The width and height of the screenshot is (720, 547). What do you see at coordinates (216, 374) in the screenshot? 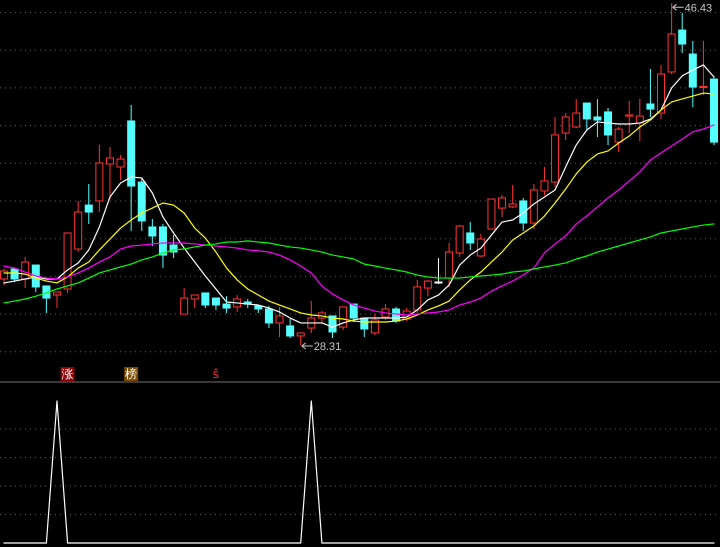
I see `text: ŝ` at bounding box center [216, 374].